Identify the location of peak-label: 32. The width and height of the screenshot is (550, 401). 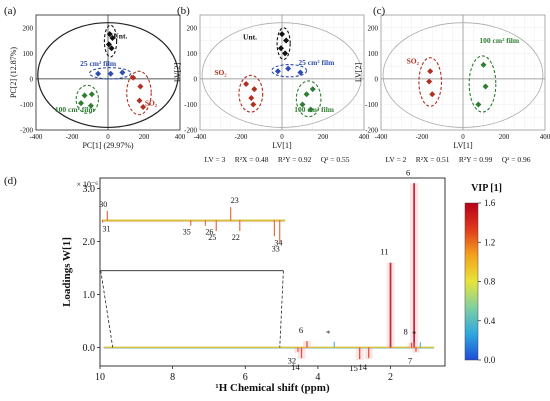
(292, 361).